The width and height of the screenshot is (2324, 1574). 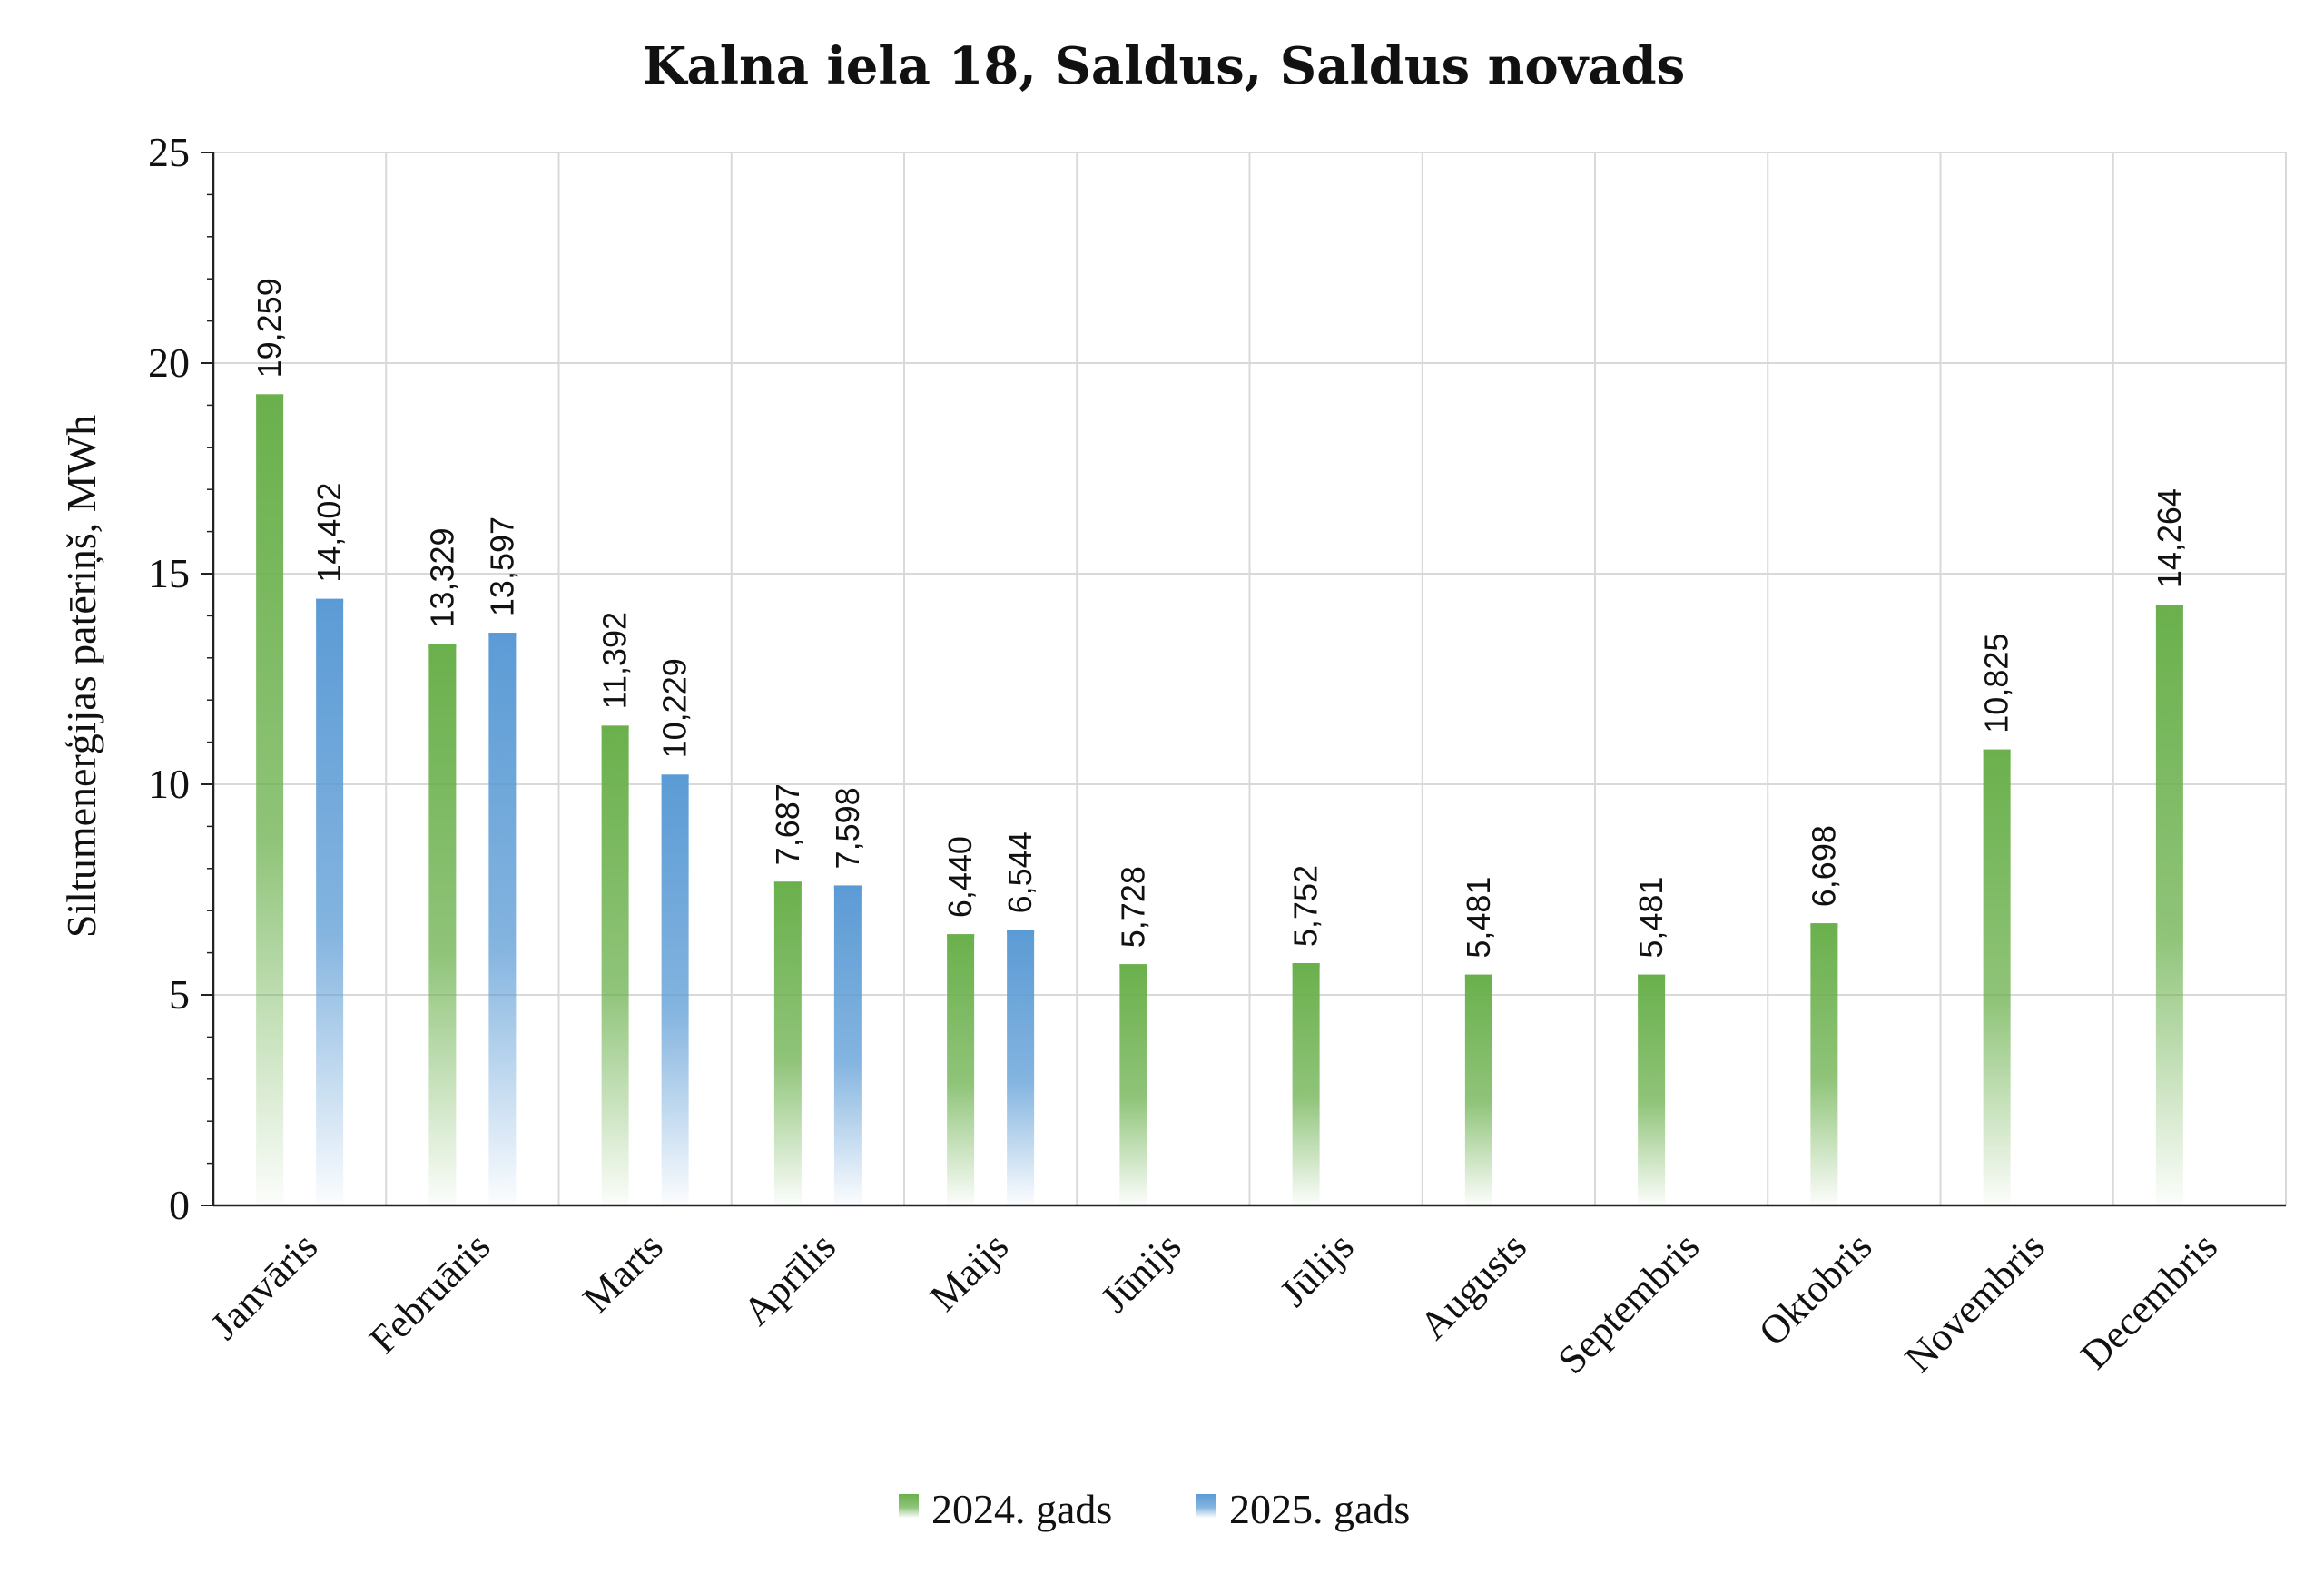 I want to click on data-label: 13,329, so click(x=441, y=577).